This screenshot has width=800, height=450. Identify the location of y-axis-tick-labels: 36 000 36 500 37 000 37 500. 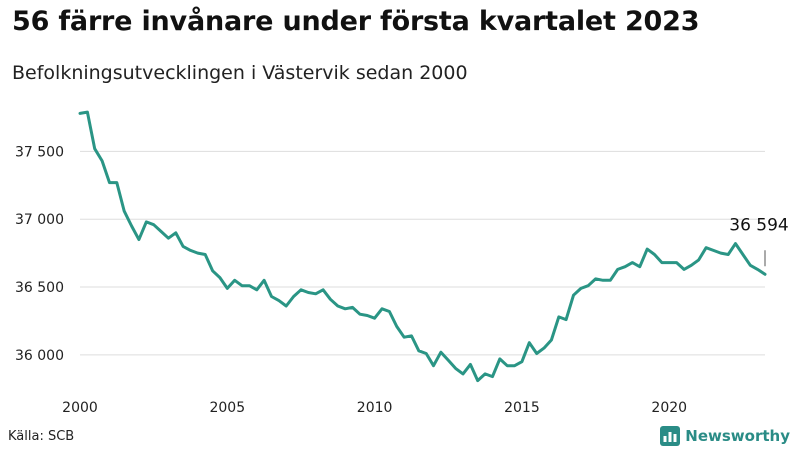
(39, 253).